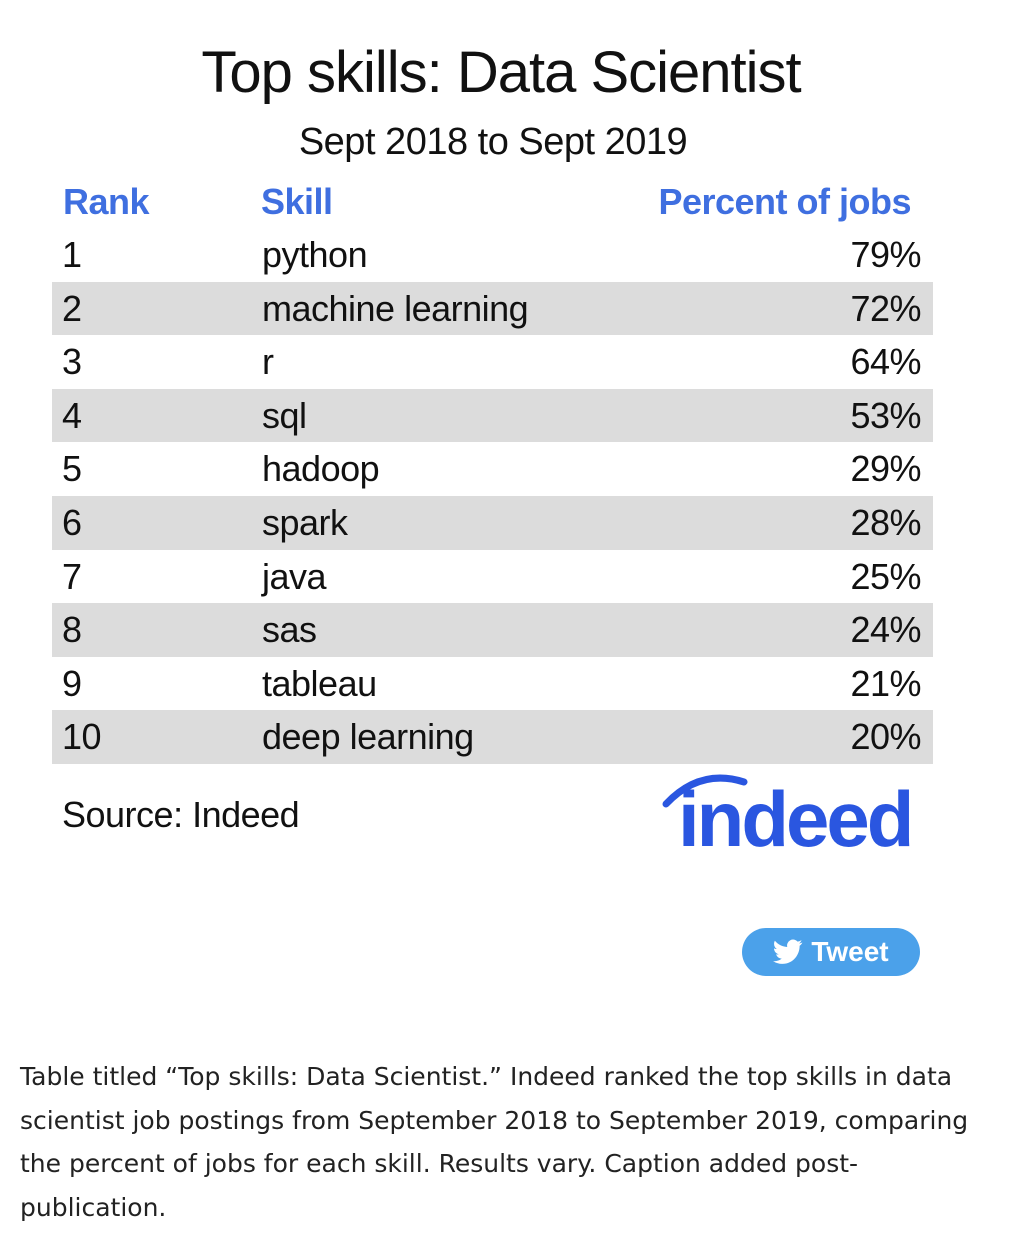 Image resolution: width=1012 pixels, height=1254 pixels. I want to click on row-percent: 79%, so click(885, 254).